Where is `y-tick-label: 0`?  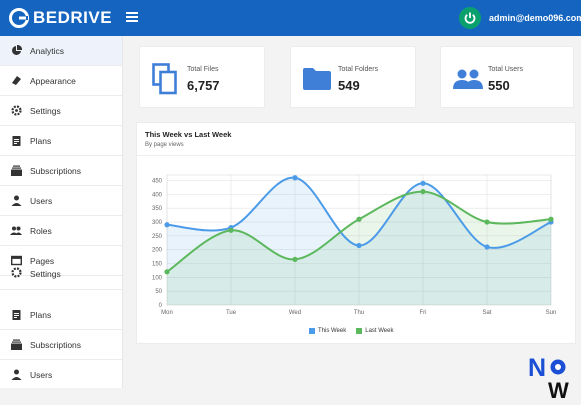 y-tick-label: 0 is located at coordinates (161, 306).